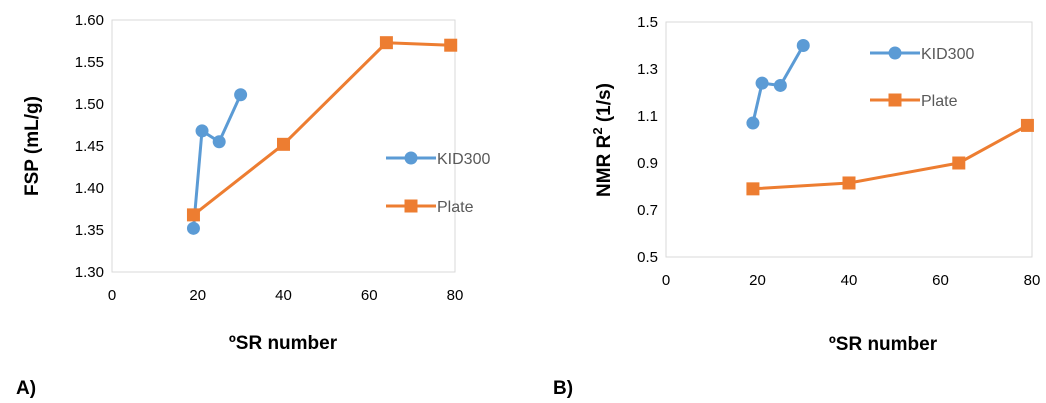 The image size is (1046, 403). Describe the element at coordinates (89, 104) in the screenshot. I see `y-tick-label: 1.50` at that location.